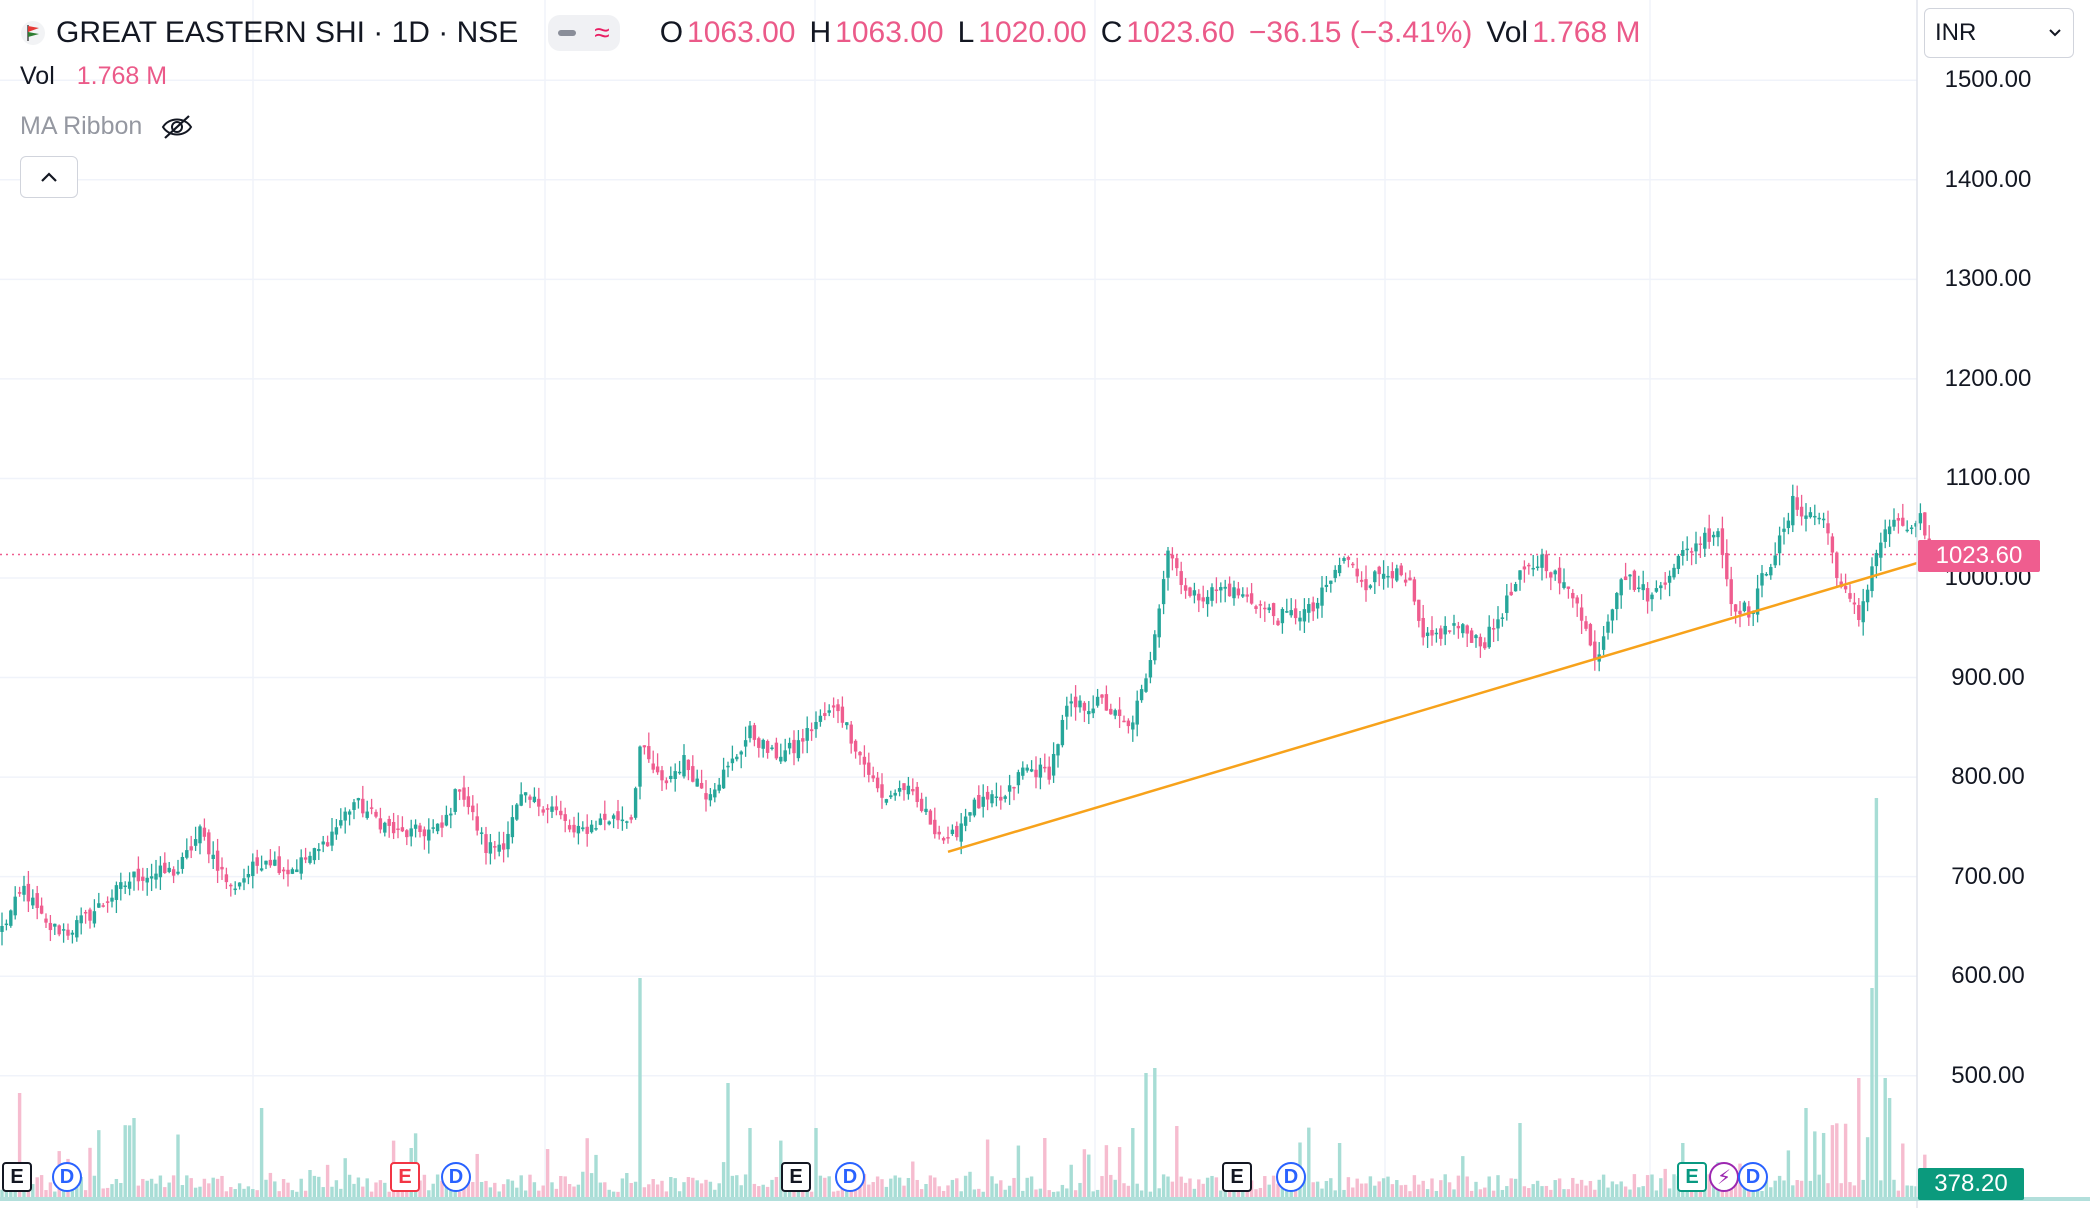  What do you see at coordinates (1999, 33) in the screenshot?
I see `currency-select: INR` at bounding box center [1999, 33].